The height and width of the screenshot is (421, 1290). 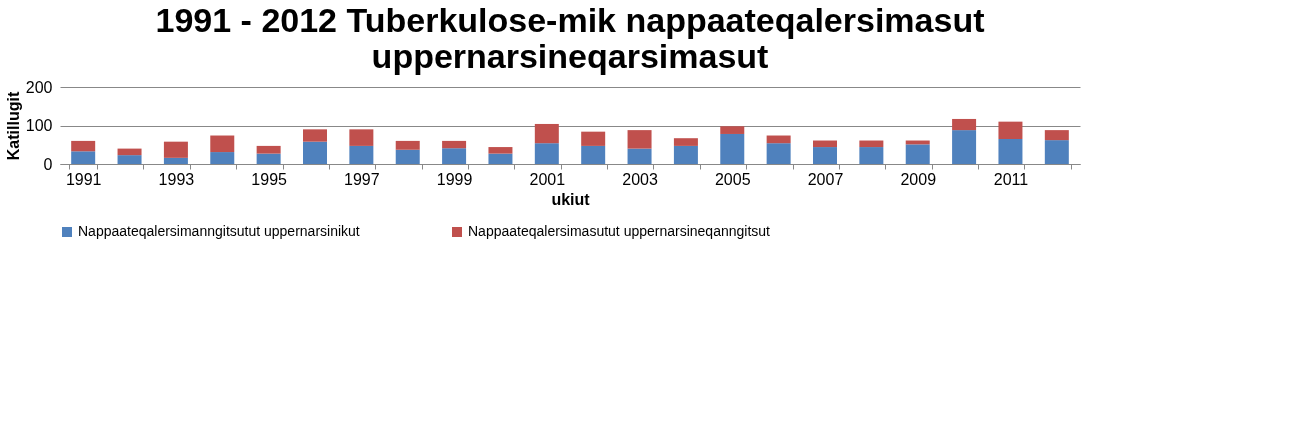 What do you see at coordinates (39, 87) in the screenshot?
I see `y-tick-label: 200` at bounding box center [39, 87].